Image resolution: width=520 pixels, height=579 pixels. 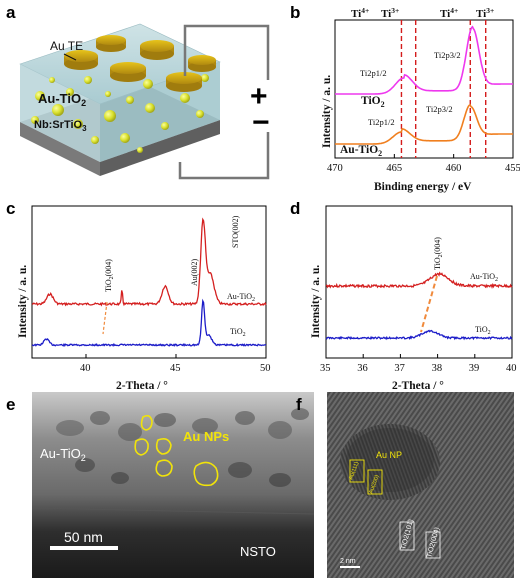 What do you see at coordinates (235, 231) in the screenshot?
I see `c-peak-sto-label: STO(002)` at bounding box center [235, 231].